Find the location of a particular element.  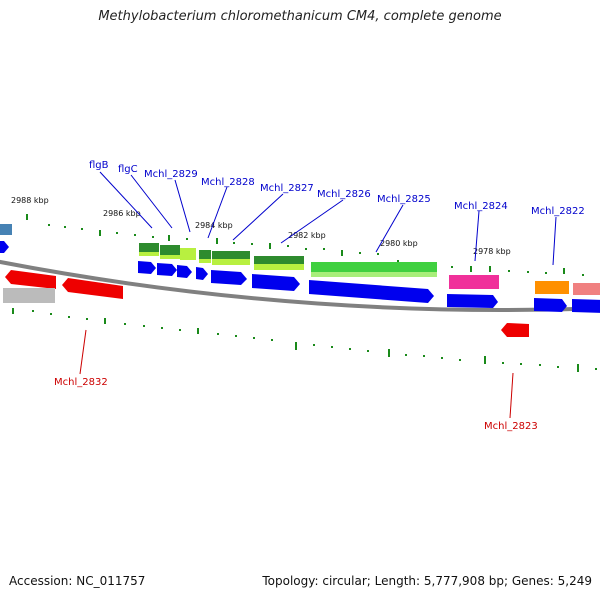

gene-label-Mchl-2829: Mchl_2829 is located at coordinates (171, 174).